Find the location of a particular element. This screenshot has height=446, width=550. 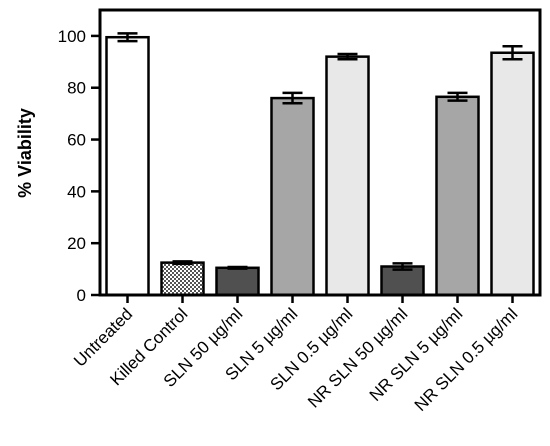

x-category-label: NR SLN 5 µg/ml is located at coordinates (416, 354).